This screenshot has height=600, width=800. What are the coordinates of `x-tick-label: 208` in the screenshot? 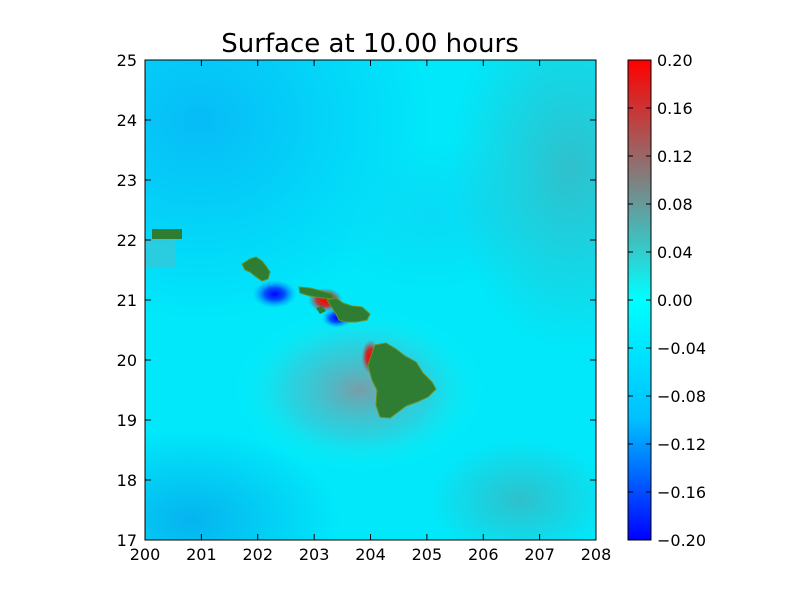 It's located at (596, 554).